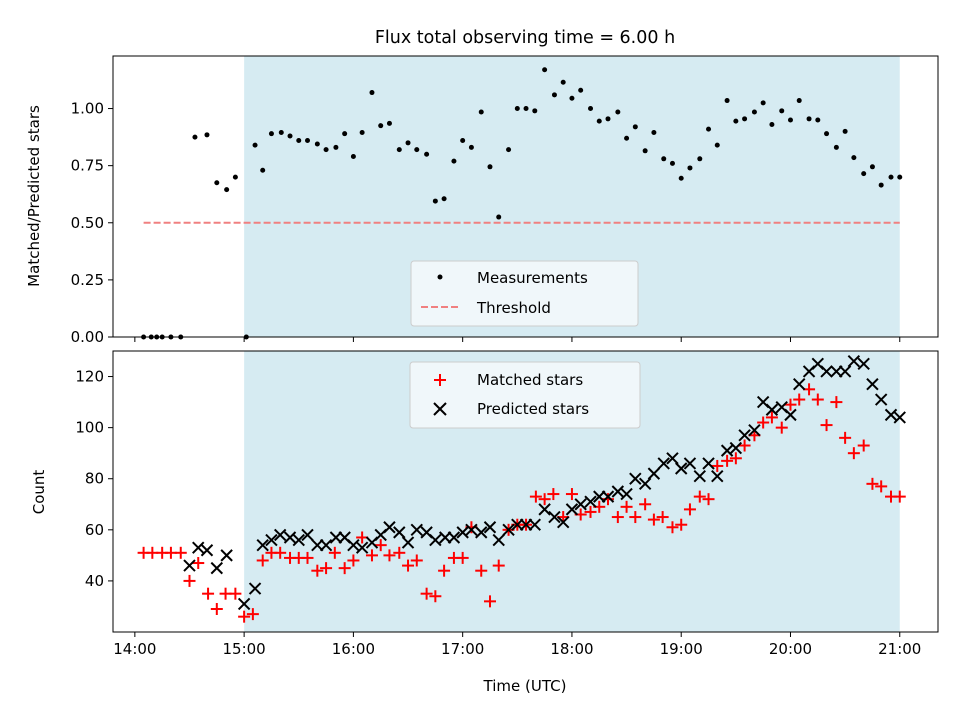 This screenshot has width=960, height=720. Describe the element at coordinates (87, 337) in the screenshot. I see `ratio-y-tick-label: 0.00` at that location.